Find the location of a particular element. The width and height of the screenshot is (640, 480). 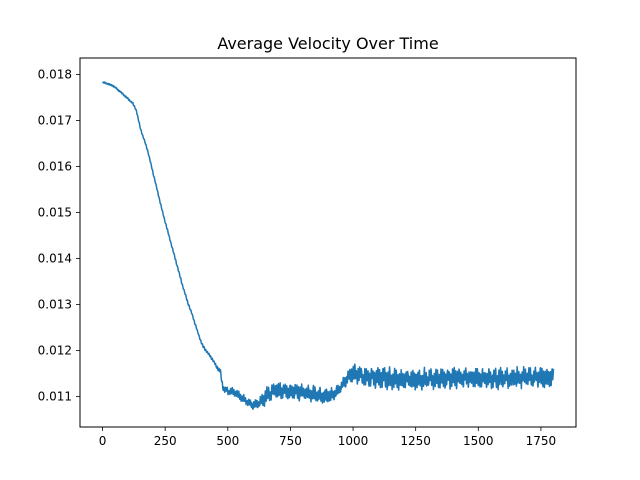

y-tick-label: 0.013 is located at coordinates (55, 305).